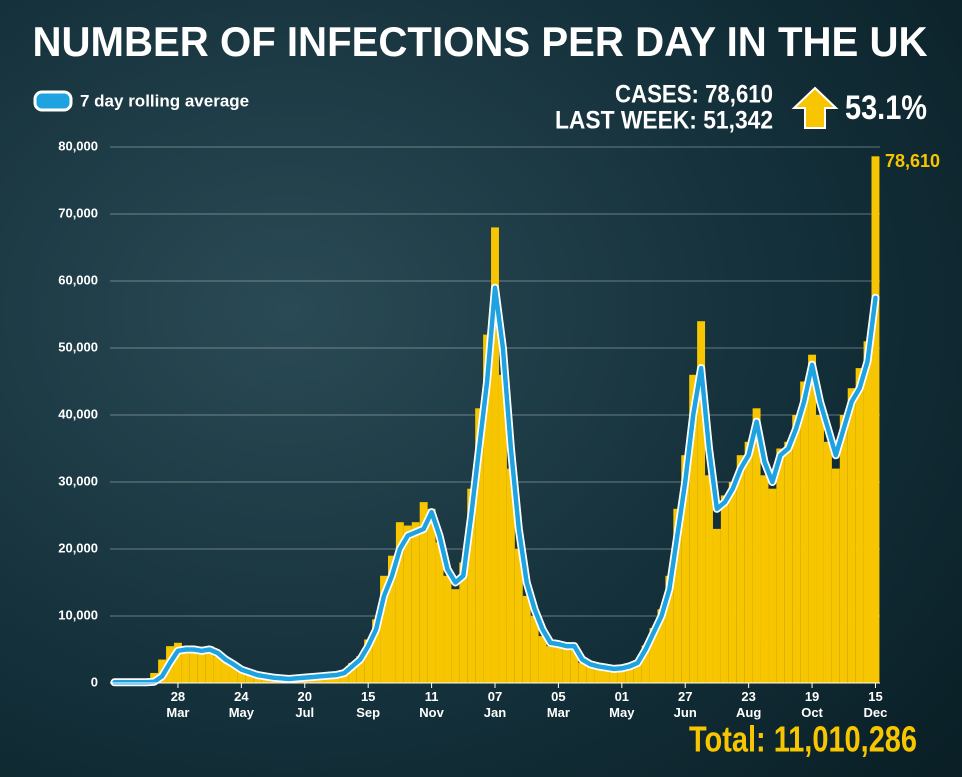 The width and height of the screenshot is (962, 777). Describe the element at coordinates (305, 696) in the screenshot. I see `x-tick-label-line: 20` at that location.